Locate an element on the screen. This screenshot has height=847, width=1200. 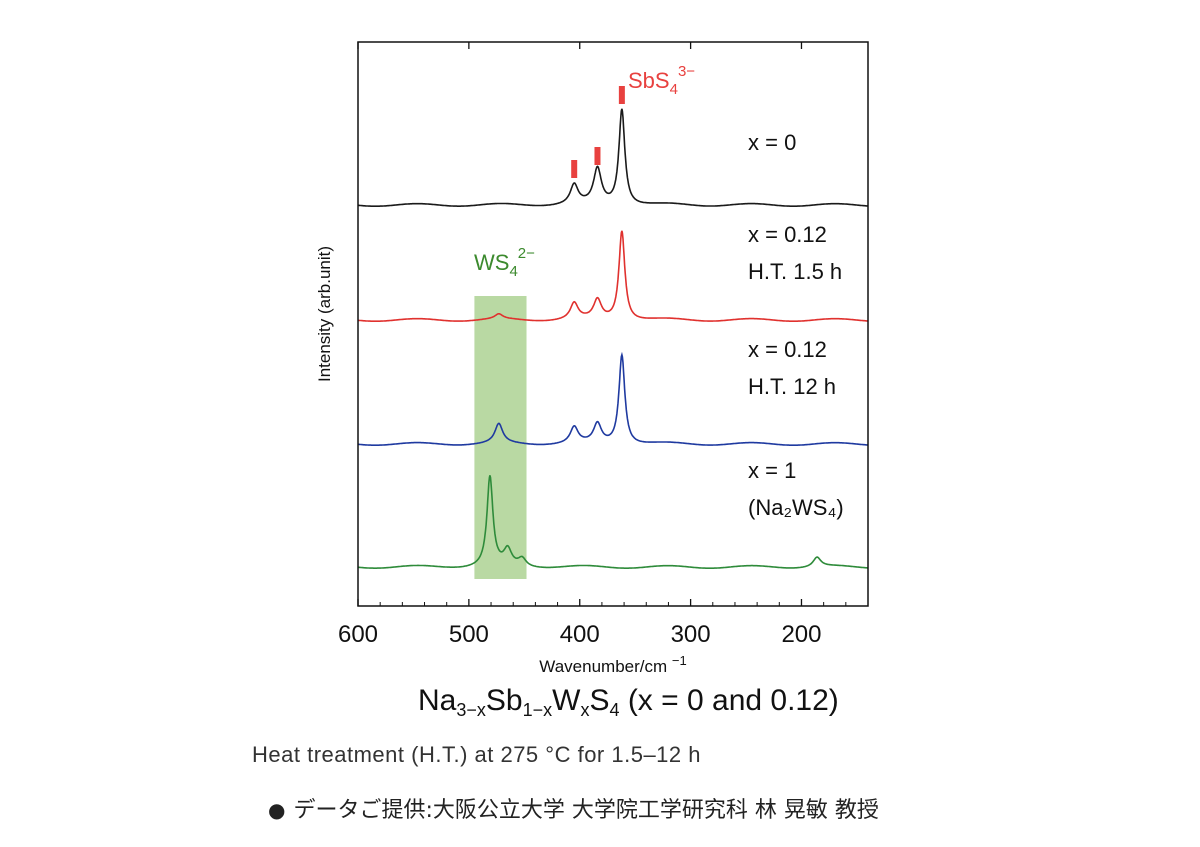
x-axis-label: Wavenumber/cm −1 is located at coordinates (612, 664).